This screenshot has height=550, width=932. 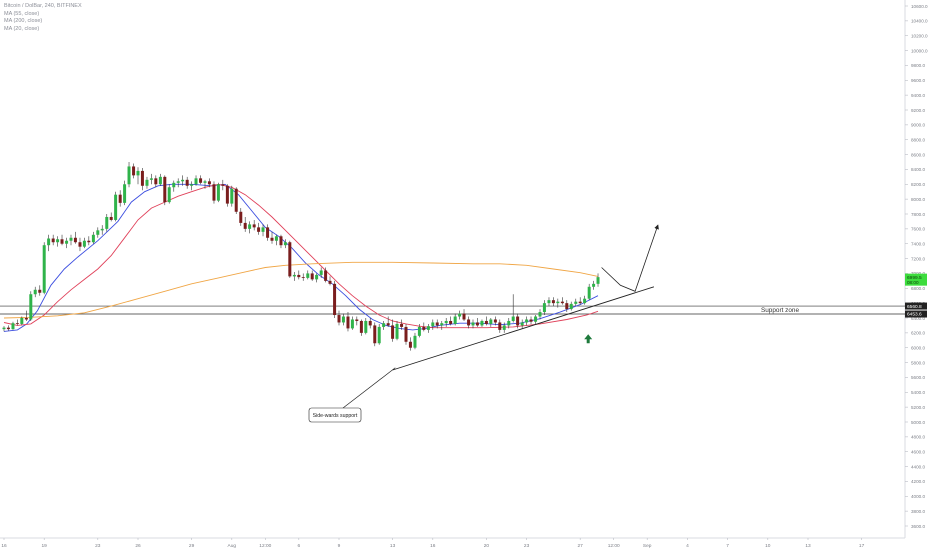 I want to click on time-tick-label: 16, so click(x=4, y=546).